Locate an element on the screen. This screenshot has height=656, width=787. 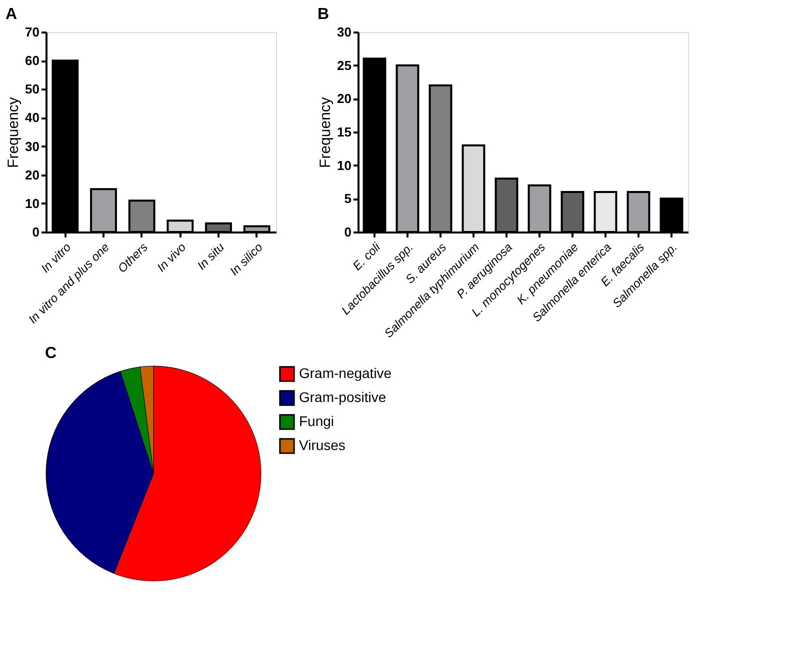
legend-label: Gram-negative is located at coordinates (345, 373).